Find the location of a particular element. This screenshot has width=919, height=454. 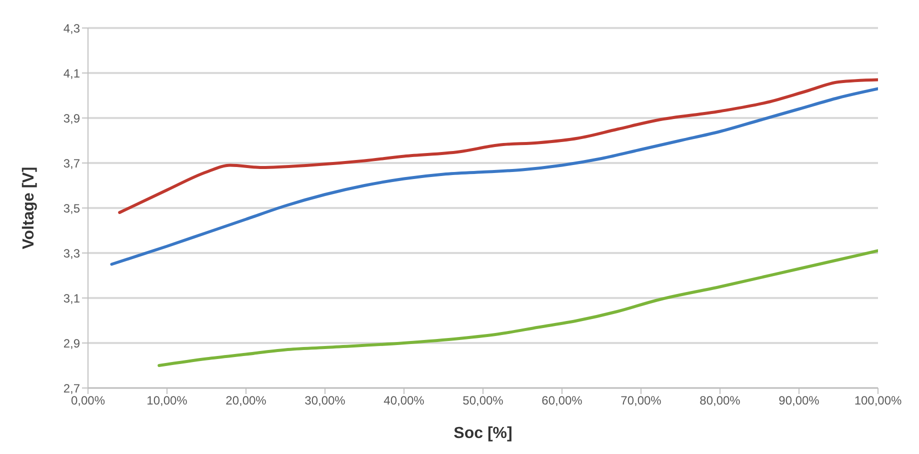

y-tick-label: 4,3 is located at coordinates (71, 28).